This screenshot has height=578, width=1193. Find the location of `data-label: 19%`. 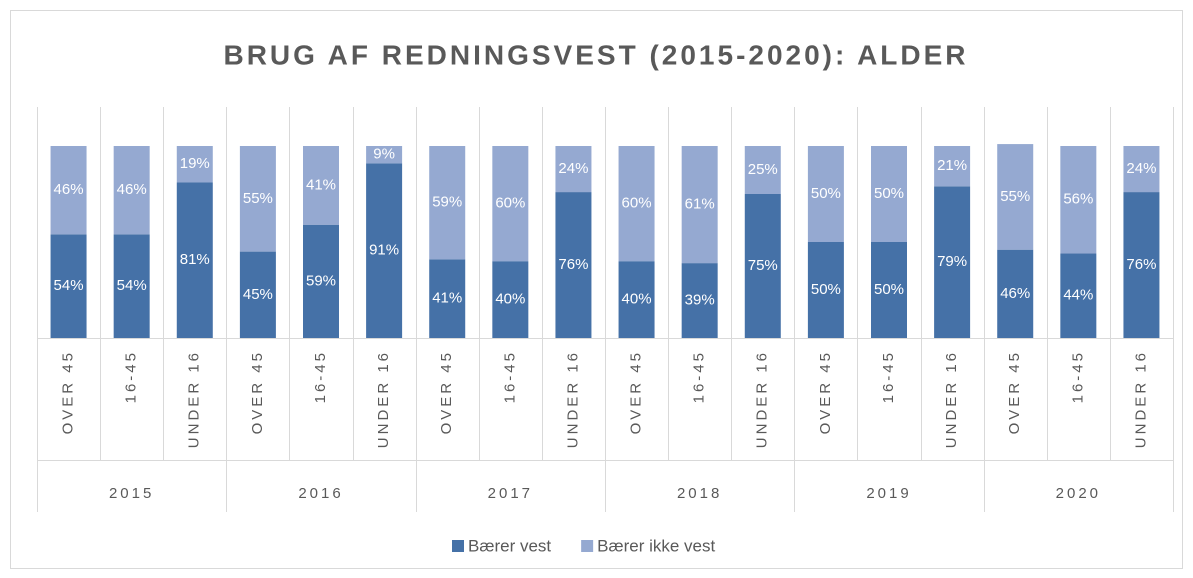

data-label: 19% is located at coordinates (195, 163).